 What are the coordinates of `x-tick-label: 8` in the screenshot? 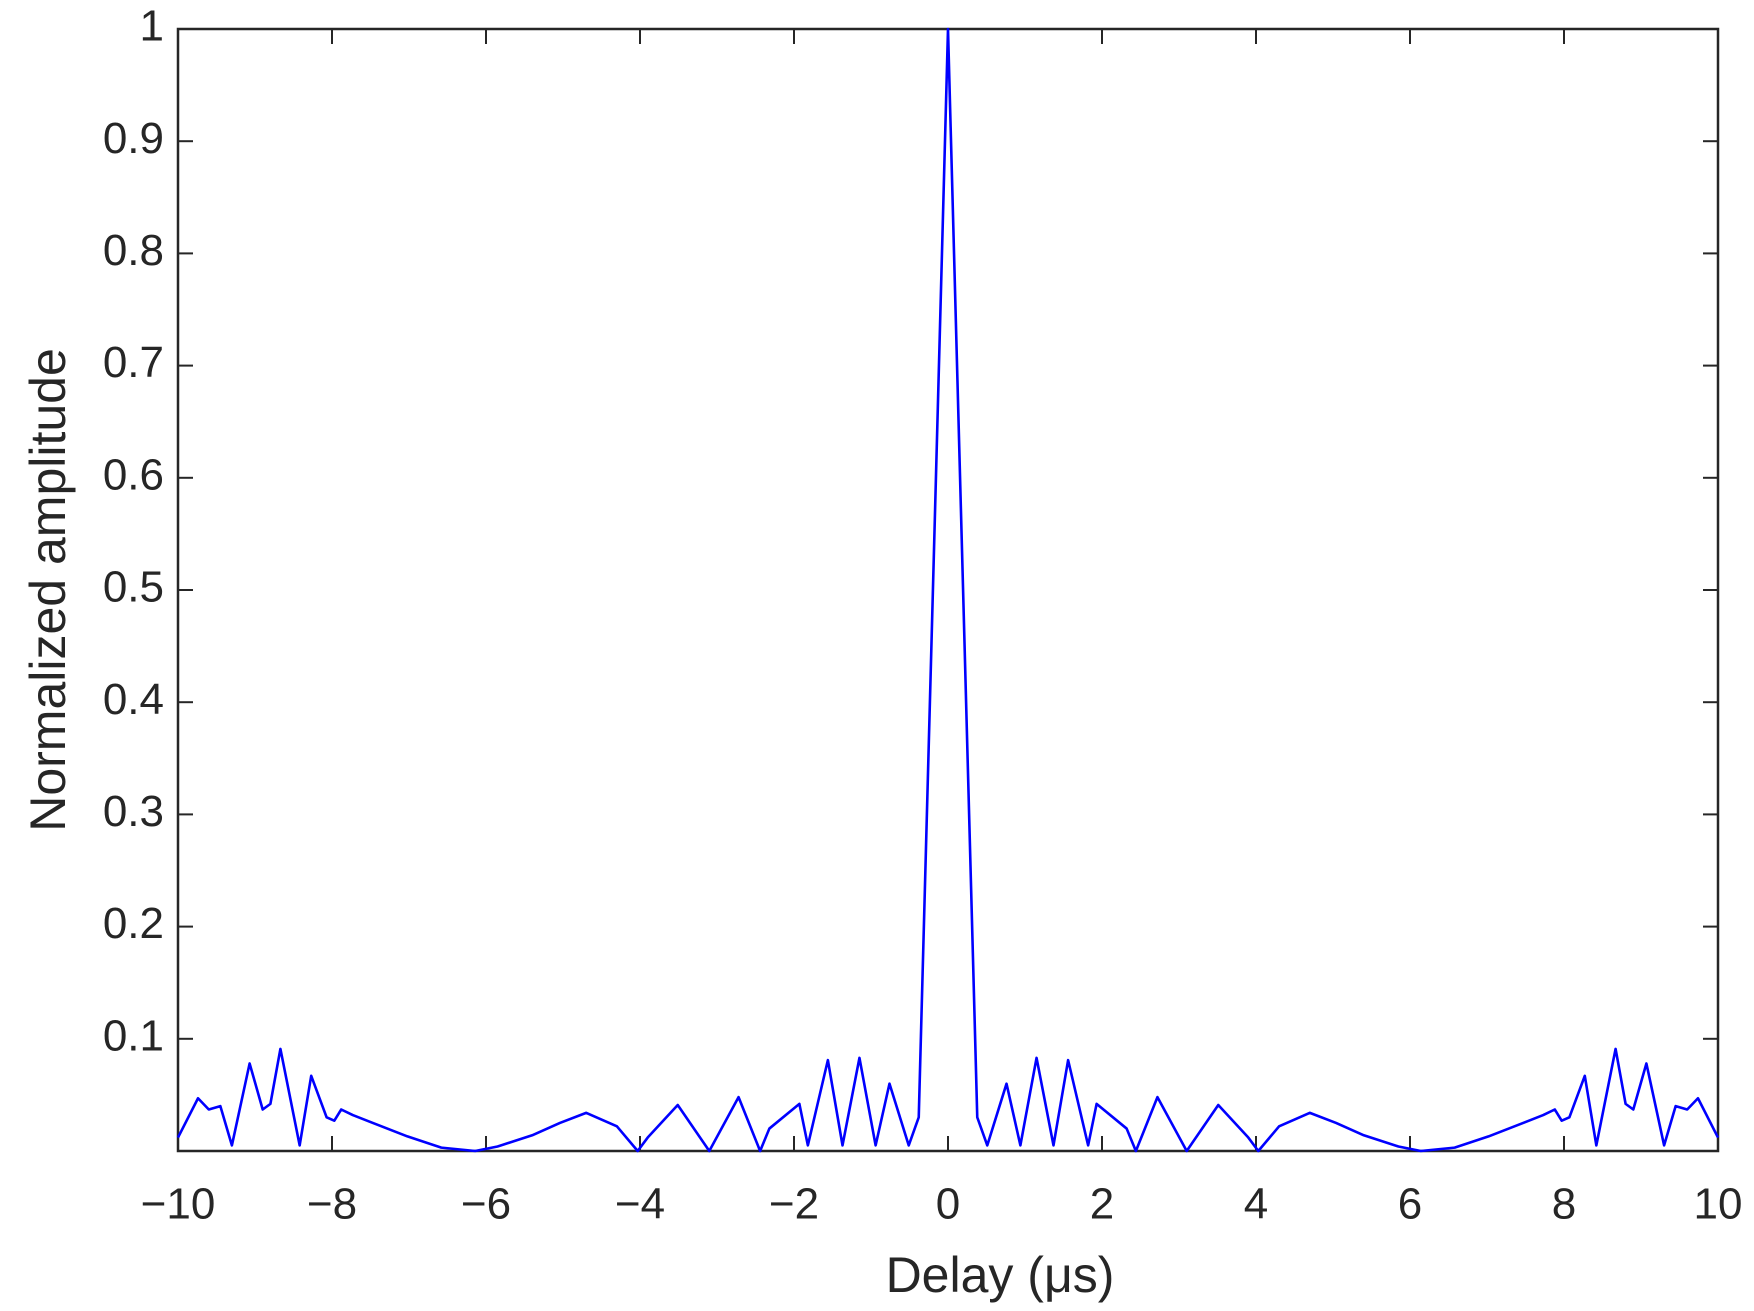 It's located at (1564, 1204).